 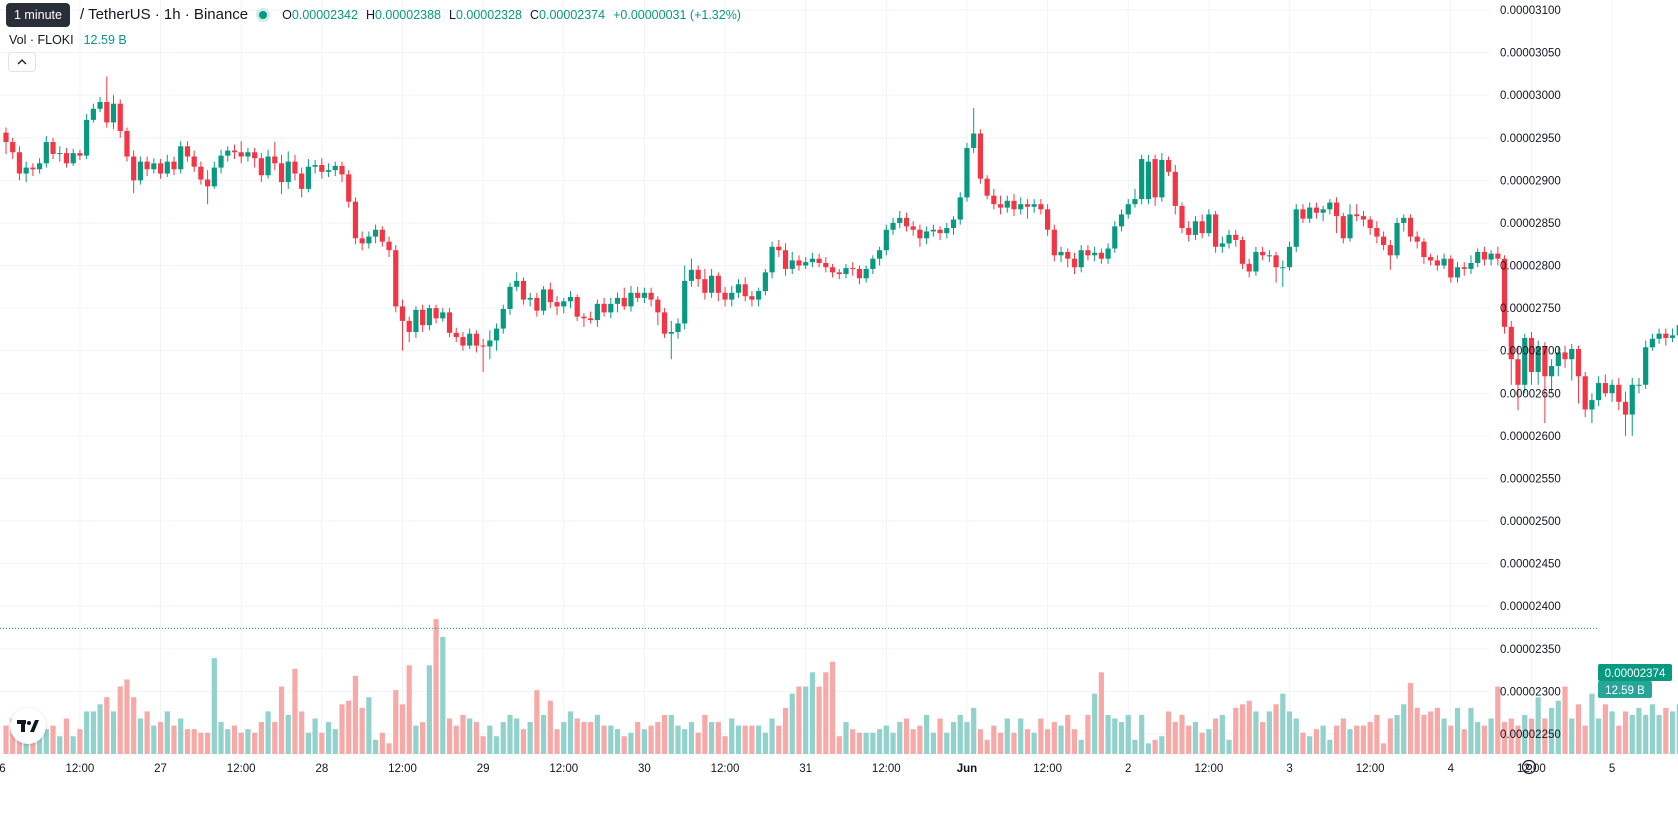 What do you see at coordinates (1635, 674) in the screenshot?
I see `price-badge-value: 0.00002374` at bounding box center [1635, 674].